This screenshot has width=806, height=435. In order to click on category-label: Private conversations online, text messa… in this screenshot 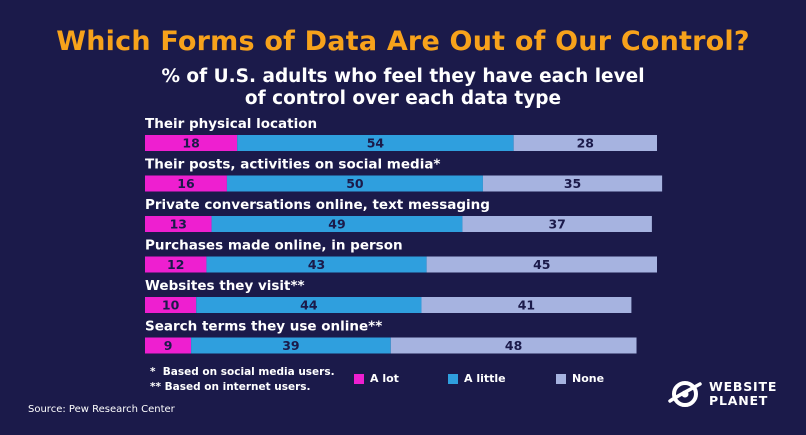, I will do `click(317, 205)`.